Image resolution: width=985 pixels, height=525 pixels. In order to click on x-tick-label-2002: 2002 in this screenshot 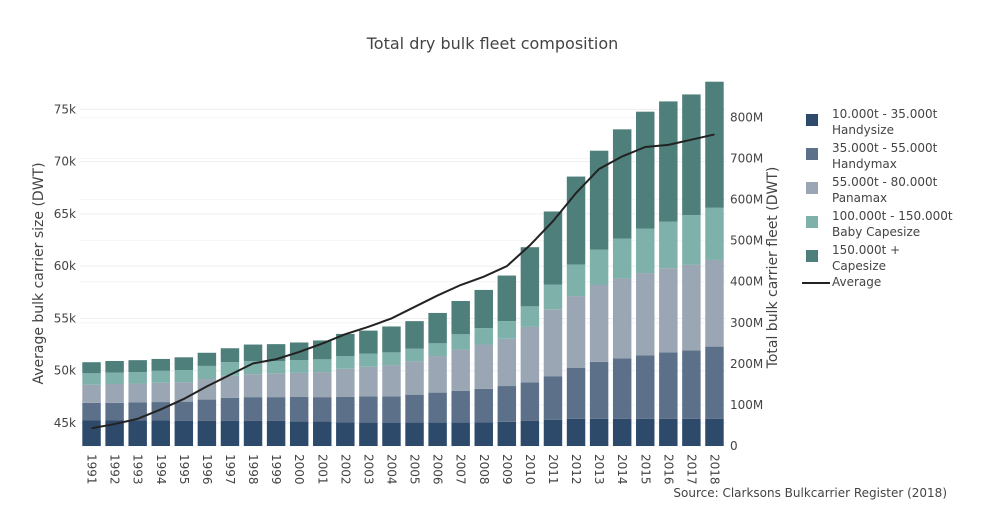, I will do `click(345, 469)`.